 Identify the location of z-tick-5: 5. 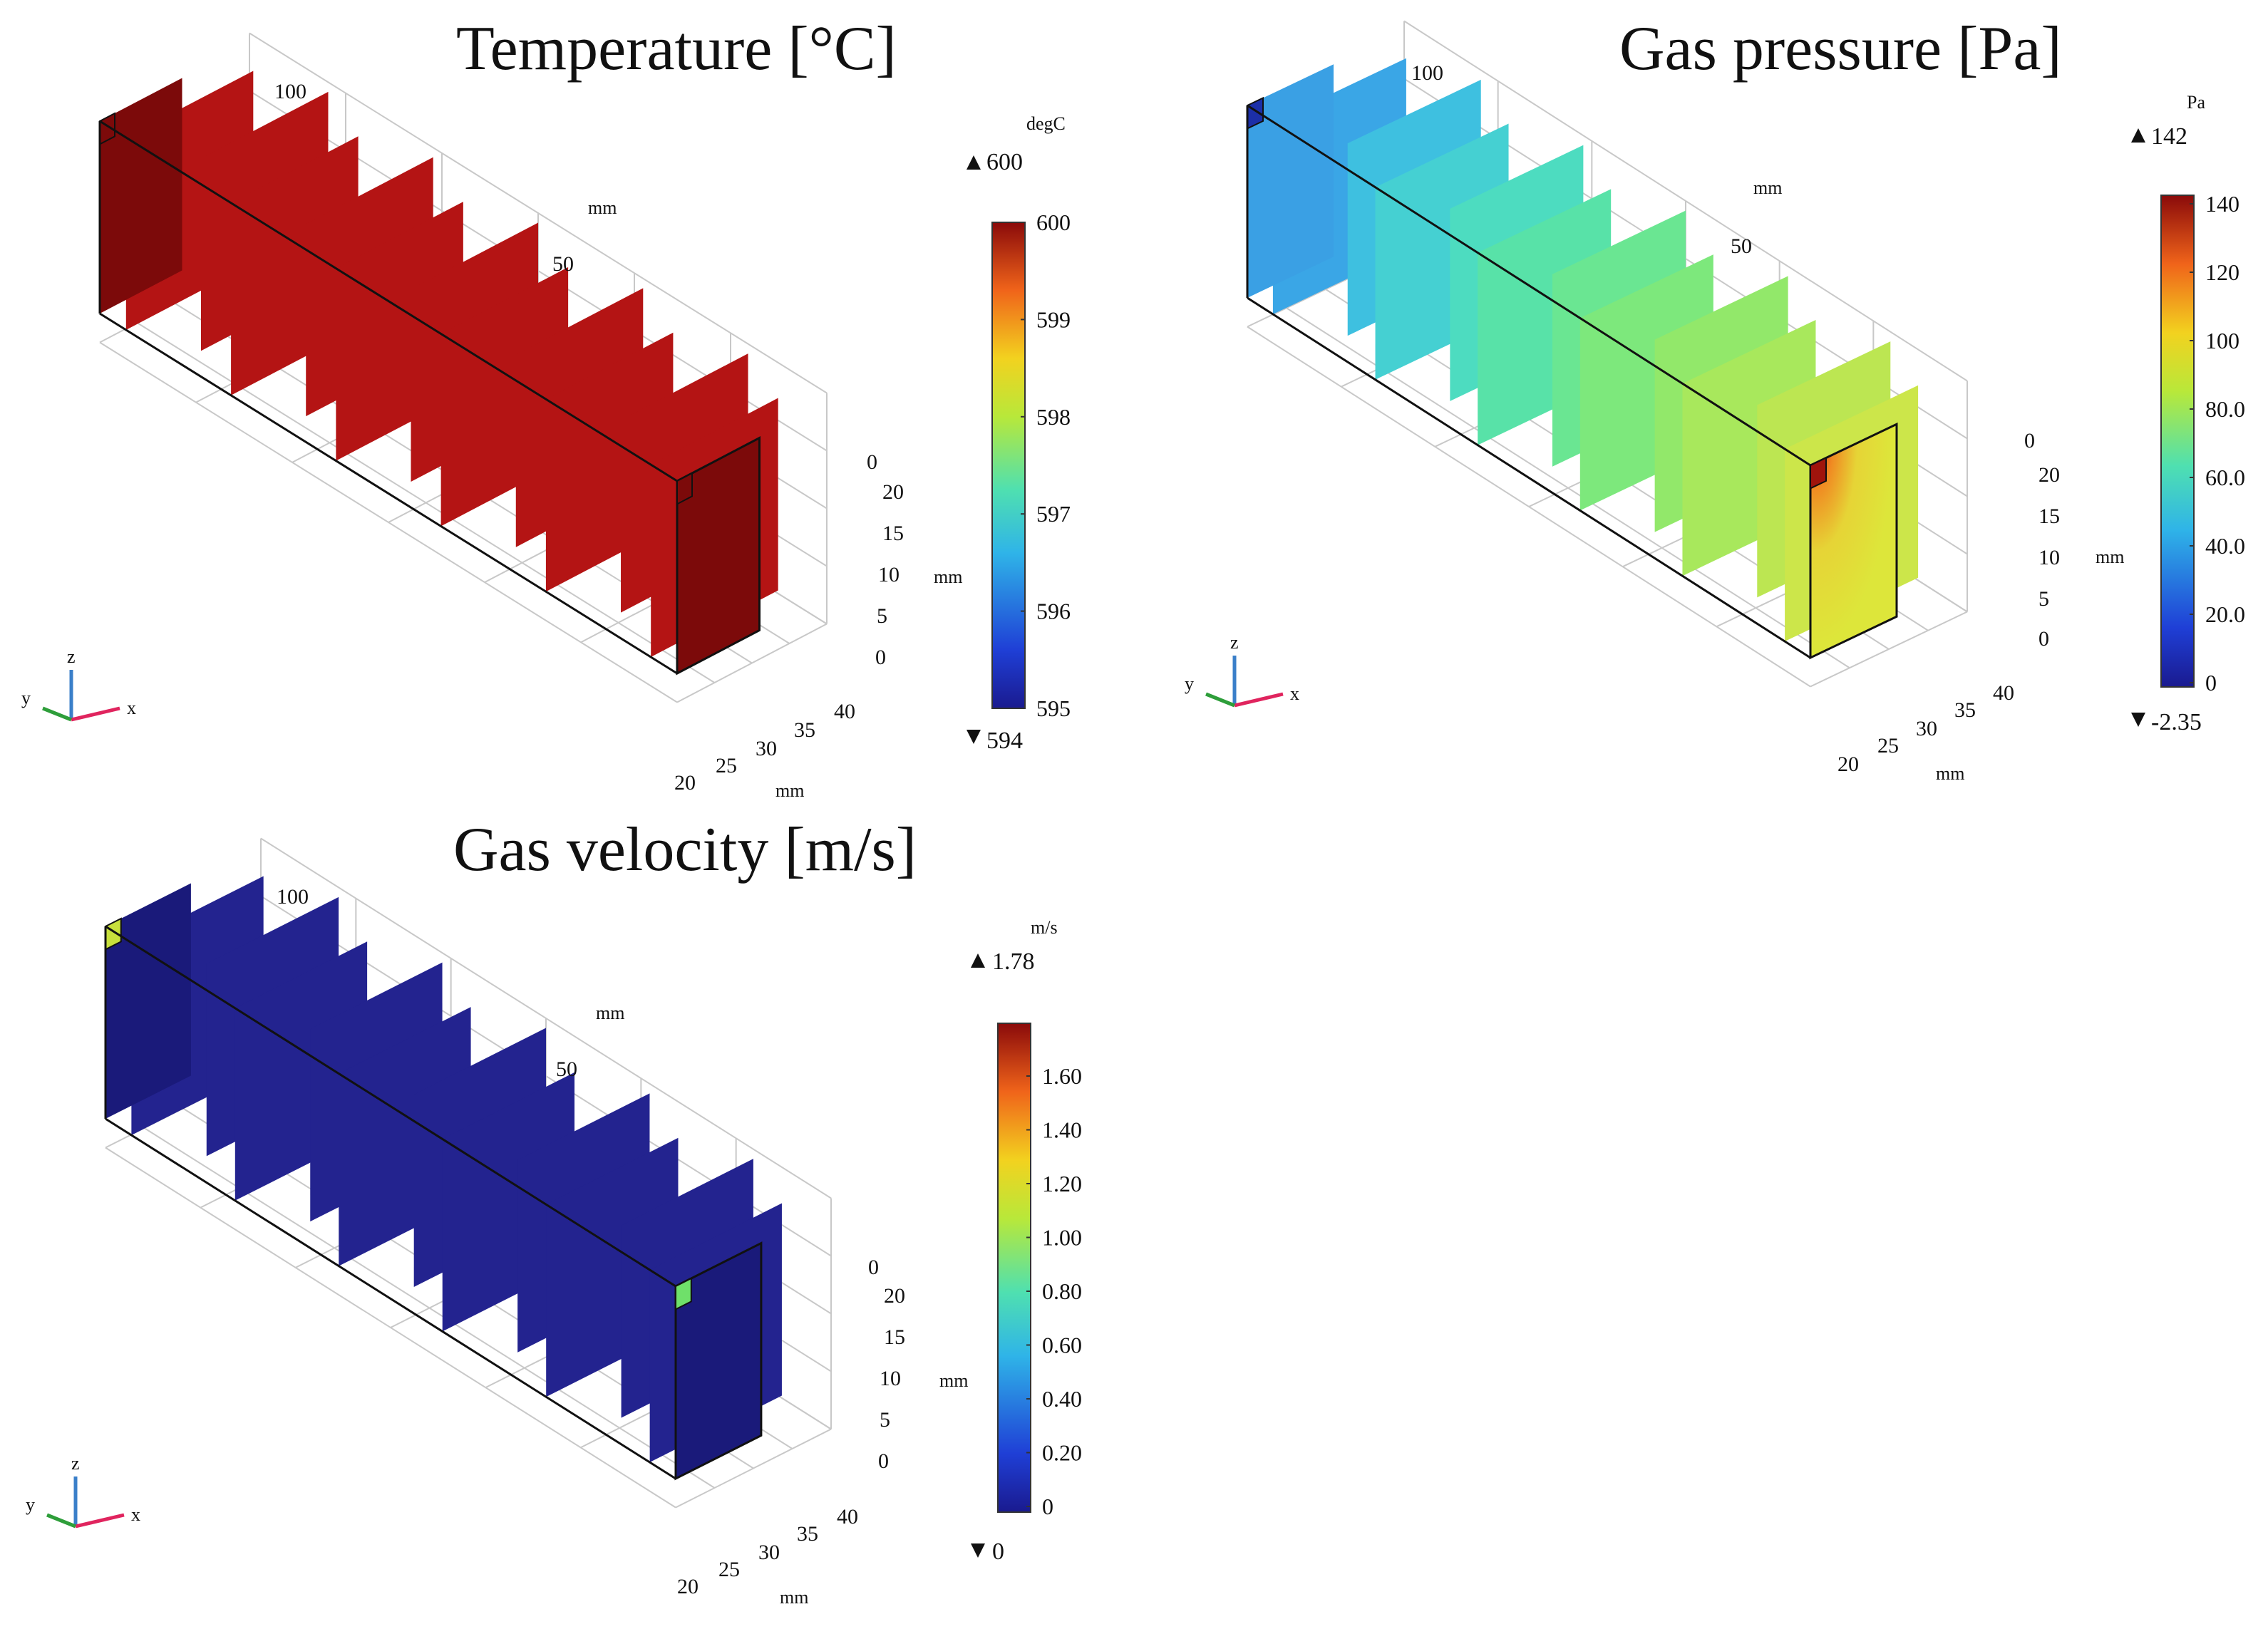
(885, 1420).